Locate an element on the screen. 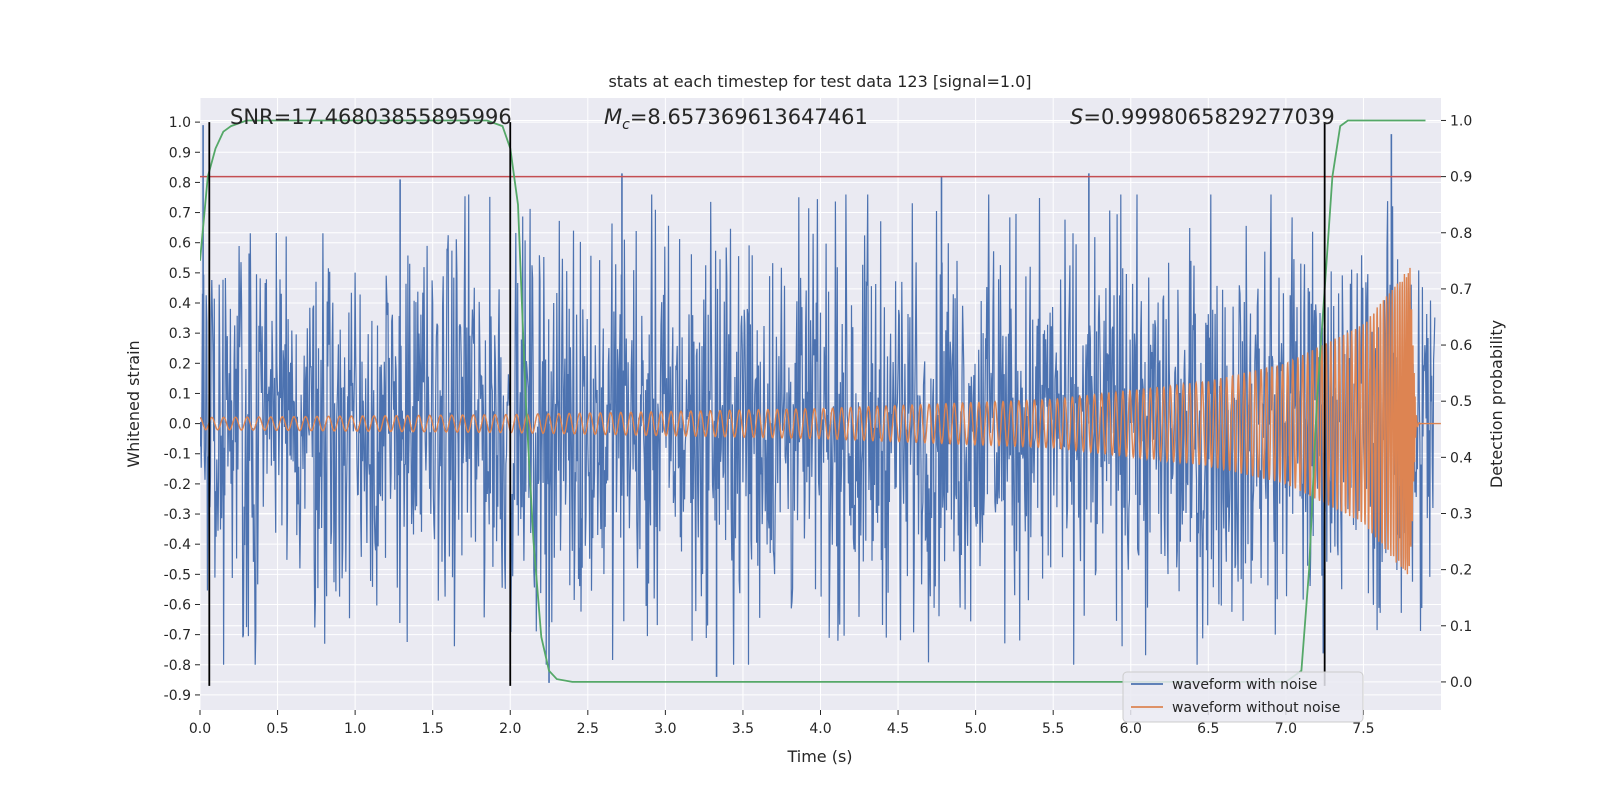 The image size is (1600, 800). x-tick-label: 7.5 is located at coordinates (1363, 729).